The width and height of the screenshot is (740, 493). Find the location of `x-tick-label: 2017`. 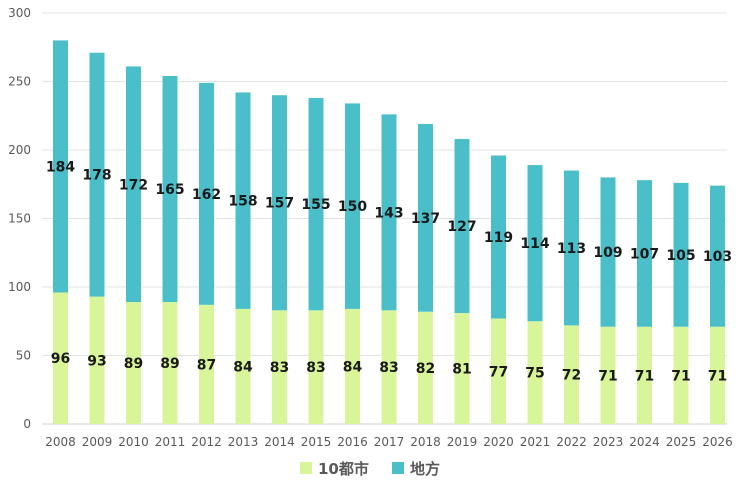

x-tick-label: 2017 is located at coordinates (389, 442).